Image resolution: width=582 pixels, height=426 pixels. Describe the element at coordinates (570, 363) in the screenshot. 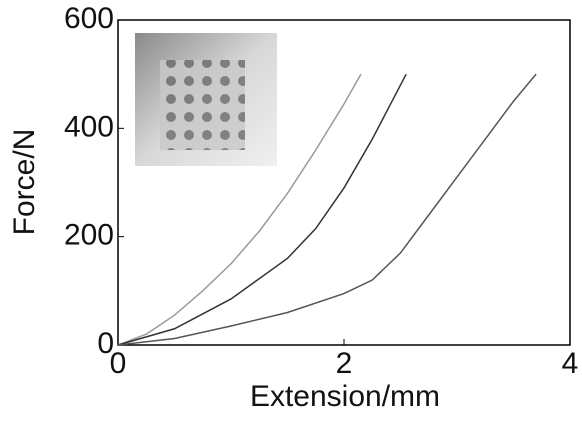

I see `x-tick-label: 4` at that location.